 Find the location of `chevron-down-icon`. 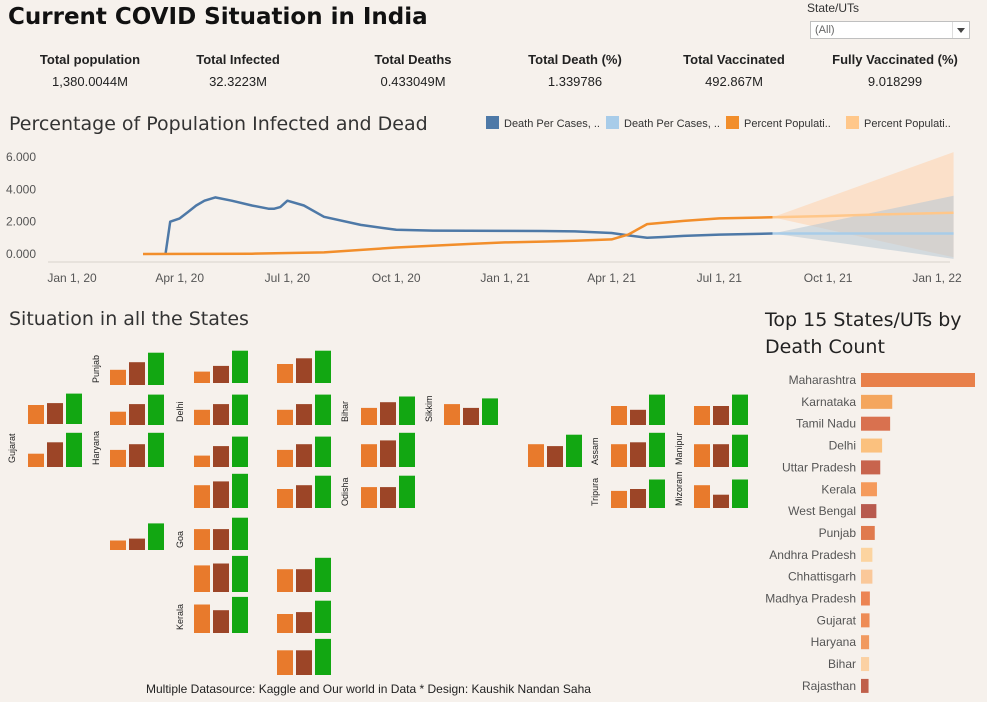

chevron-down-icon is located at coordinates (960, 30).